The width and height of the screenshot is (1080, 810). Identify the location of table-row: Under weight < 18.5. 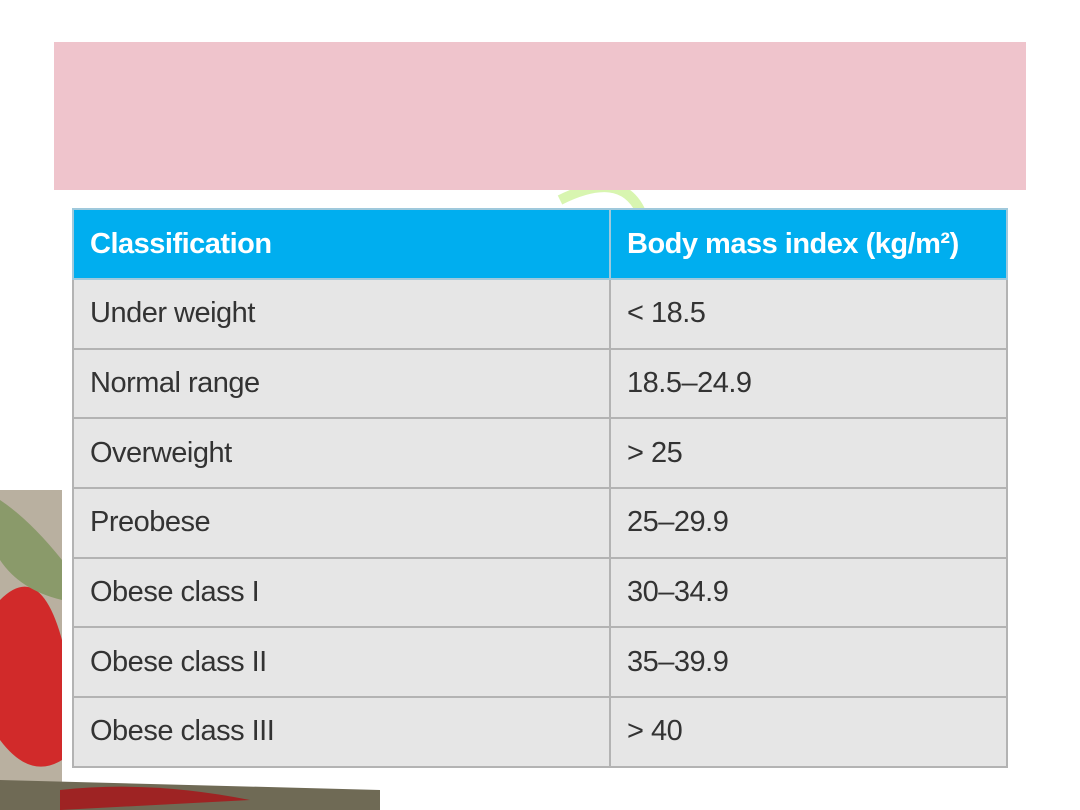
(540, 314).